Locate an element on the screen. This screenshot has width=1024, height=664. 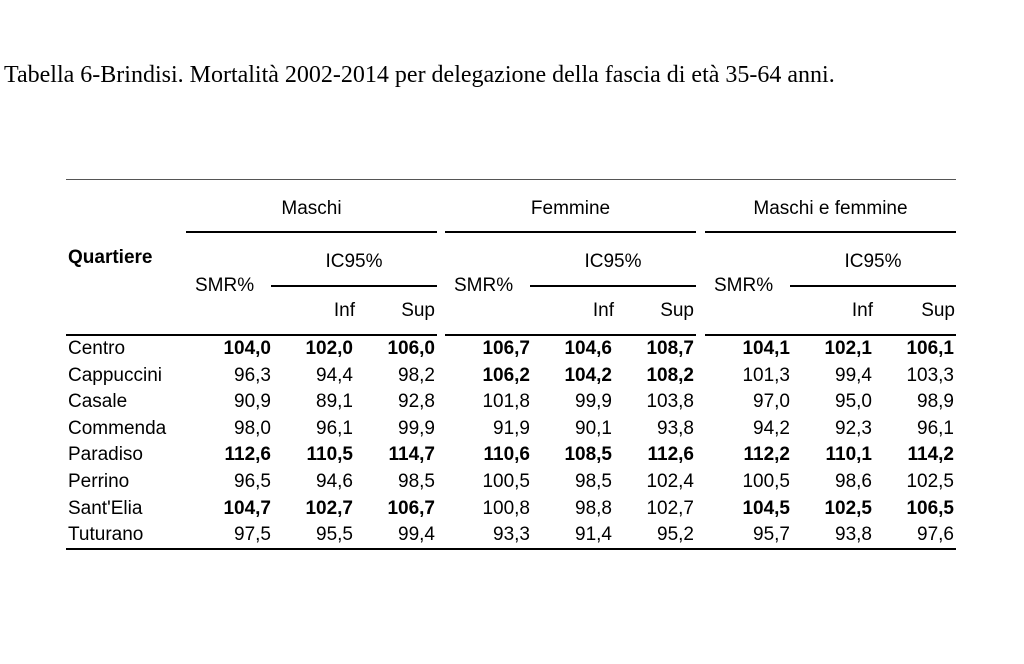
table-cell: 96,1 is located at coordinates (334, 428).